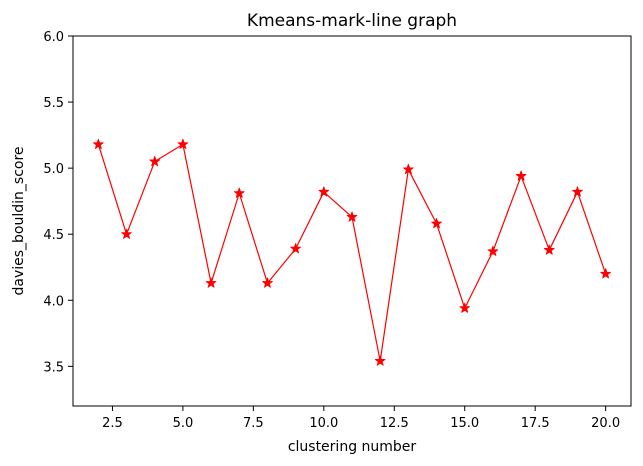 Image resolution: width=643 pixels, height=466 pixels. What do you see at coordinates (253, 423) in the screenshot?
I see `x-tick-label: 7.5` at bounding box center [253, 423].